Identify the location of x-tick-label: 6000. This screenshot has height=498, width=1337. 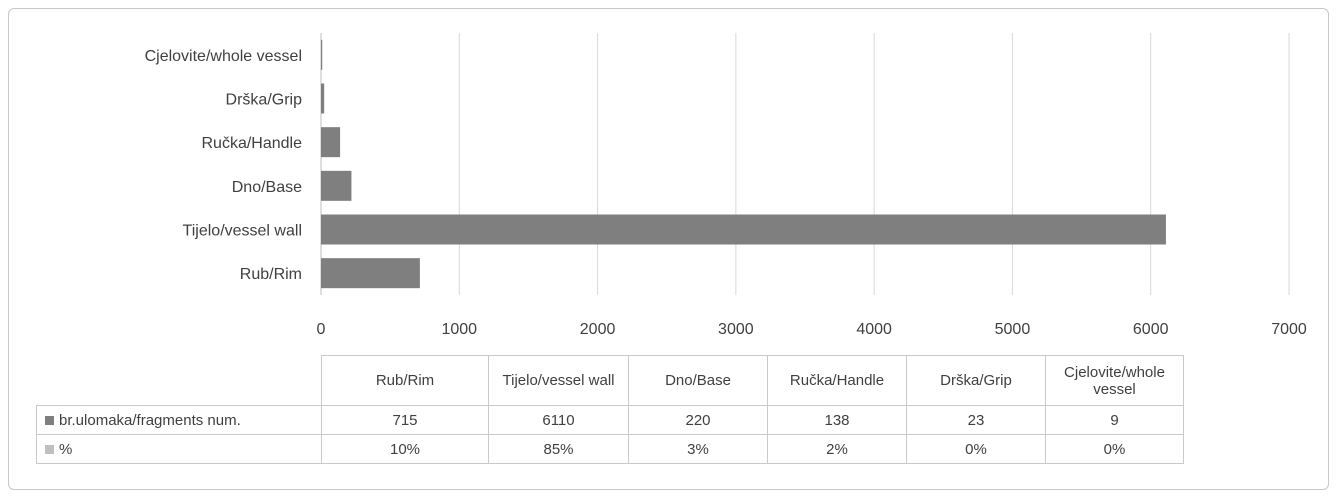
(1151, 329).